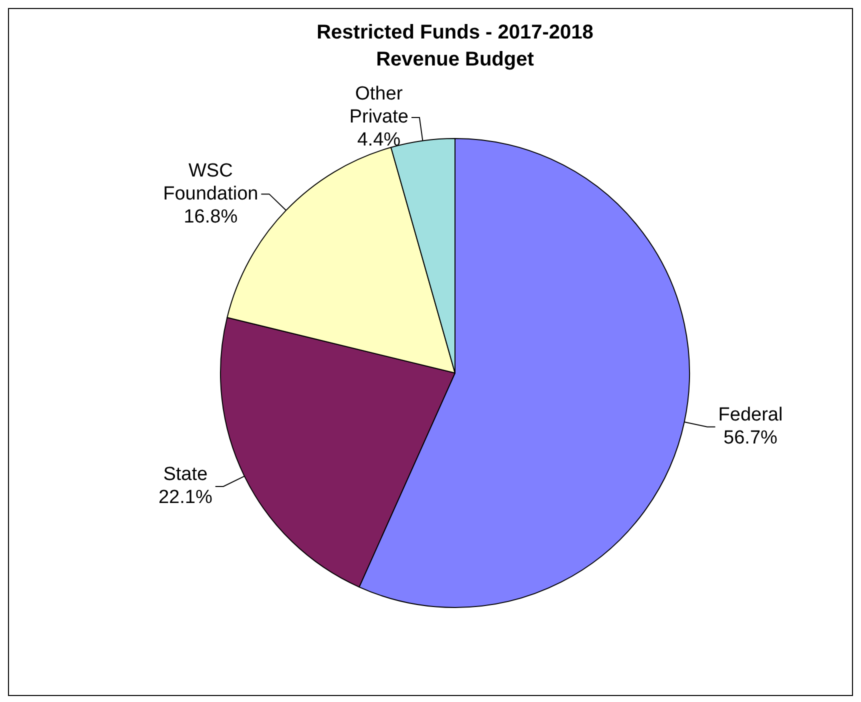 The height and width of the screenshot is (702, 861). Describe the element at coordinates (211, 217) in the screenshot. I see `data-label: 16.8%` at that location.